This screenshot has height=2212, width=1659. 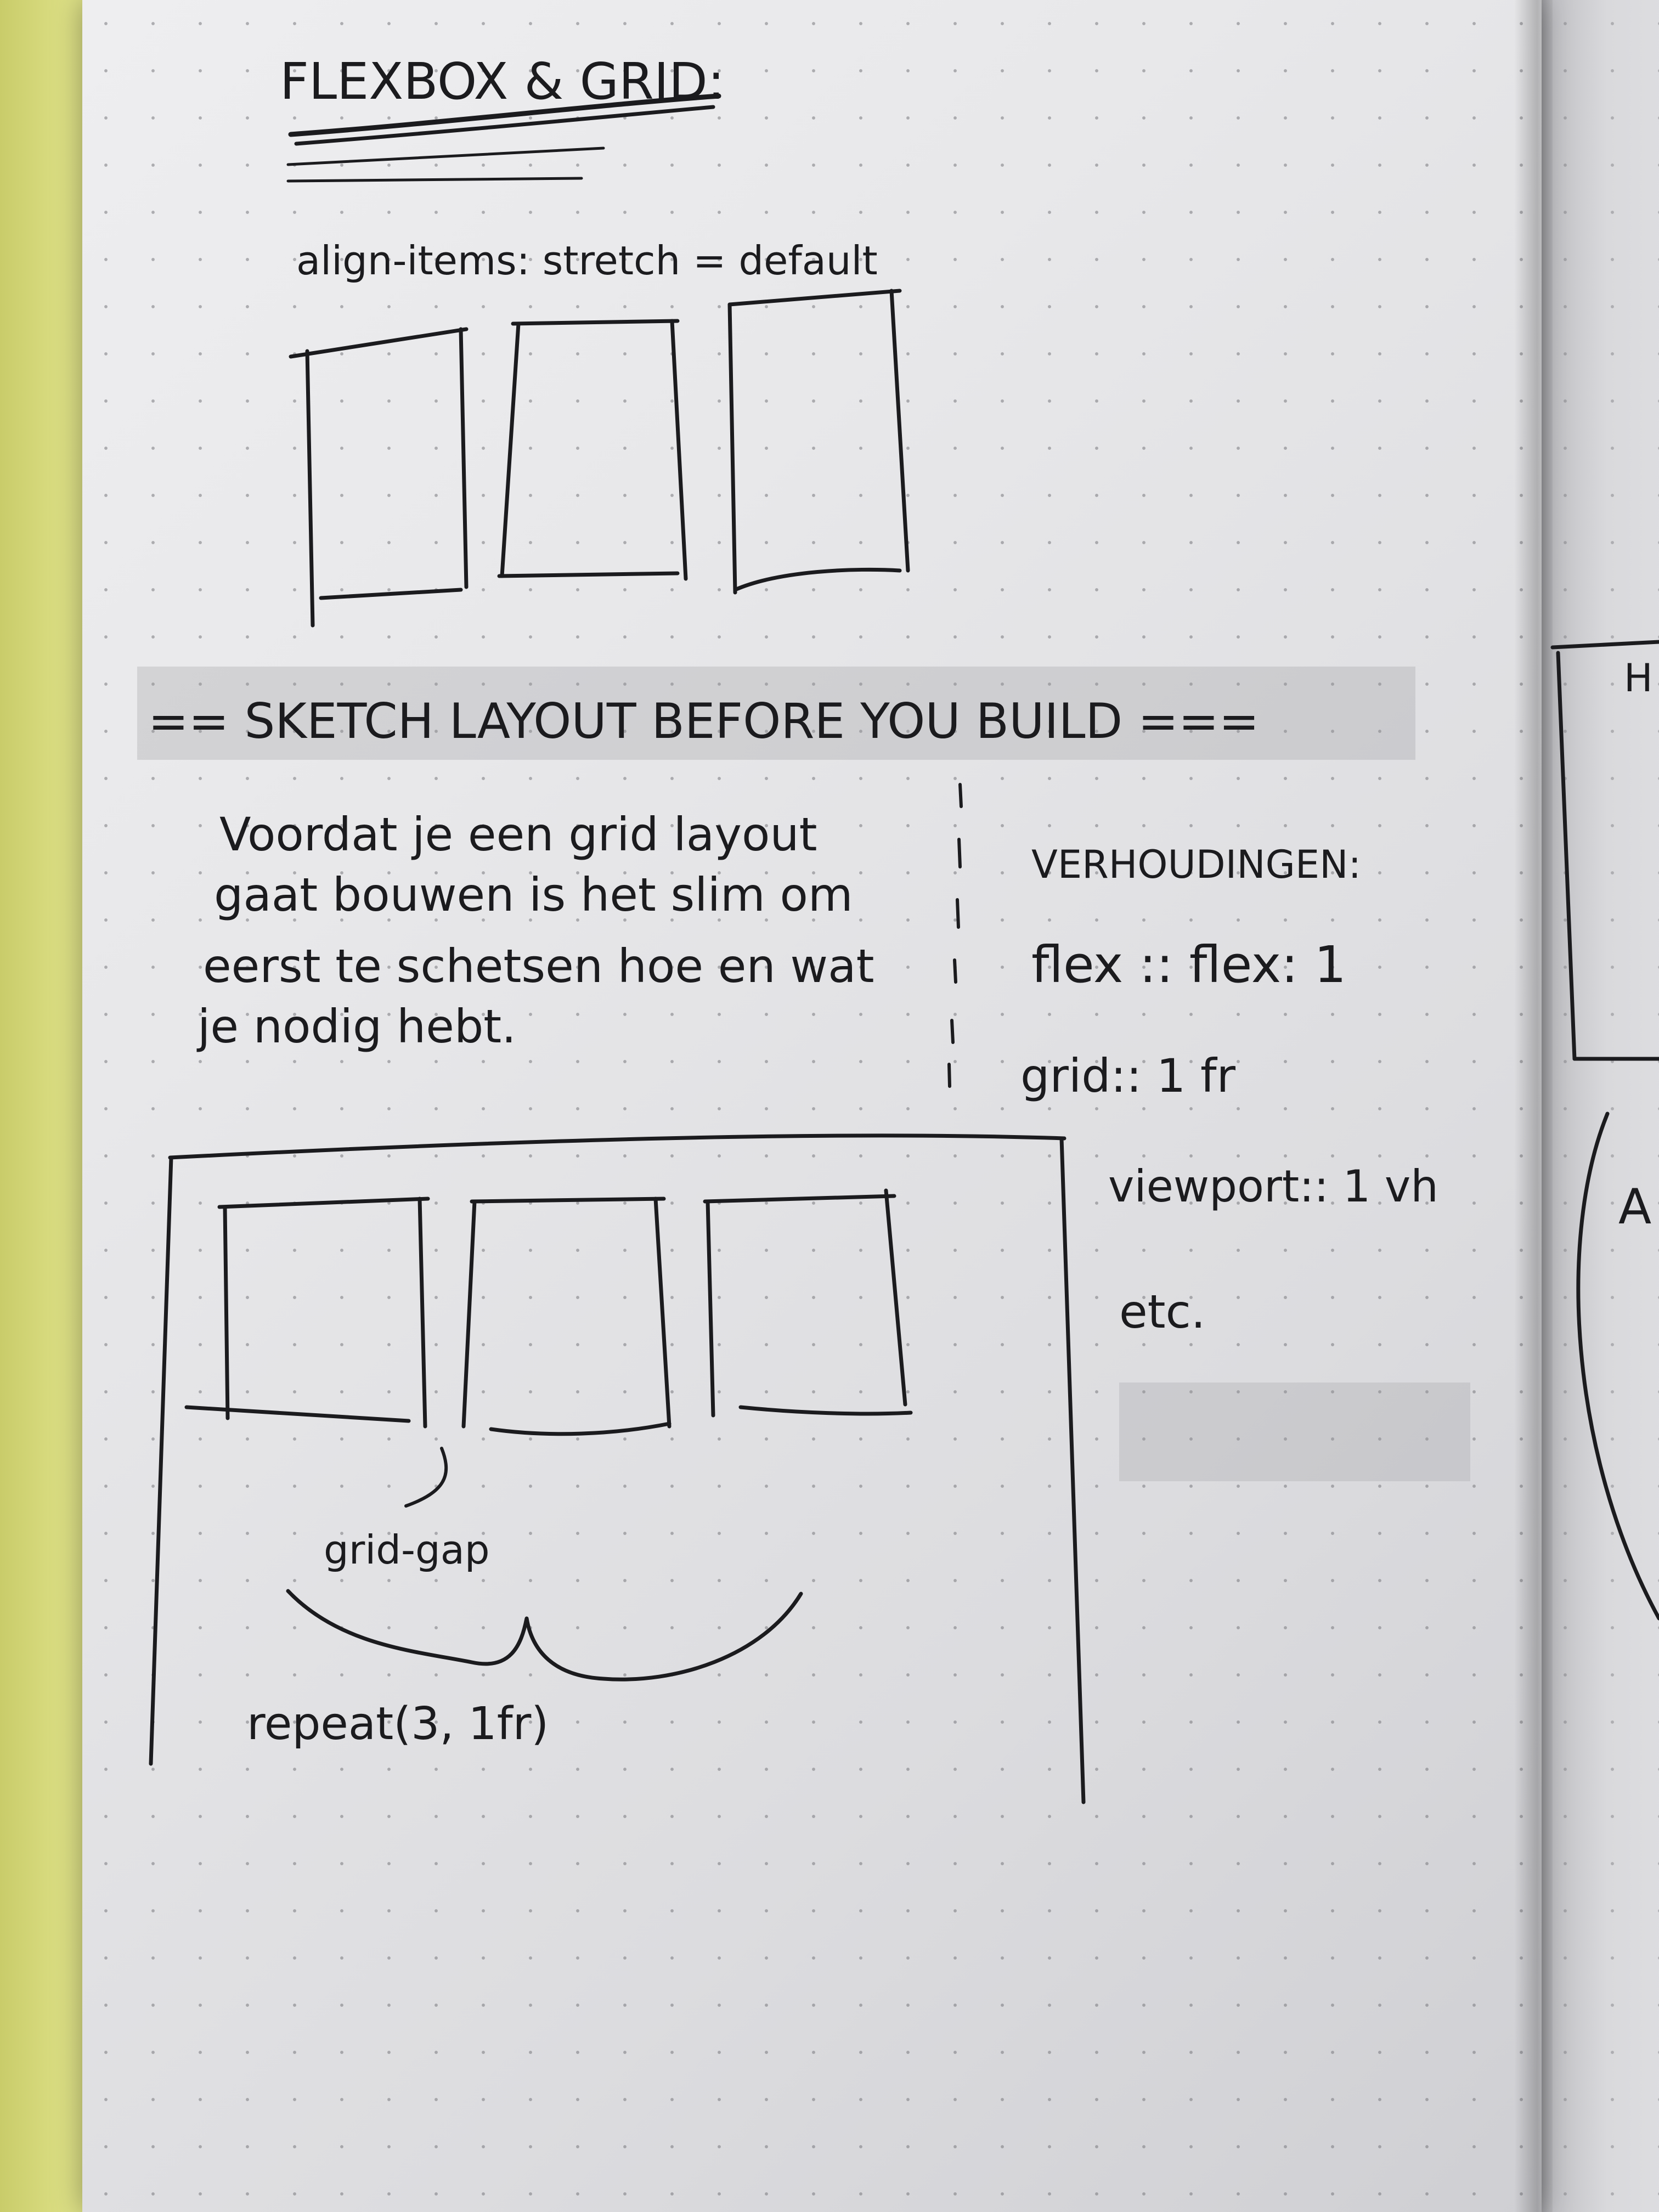 I want to click on ratio-viewport: viewport:: 1 vh, so click(x=1273, y=1187).